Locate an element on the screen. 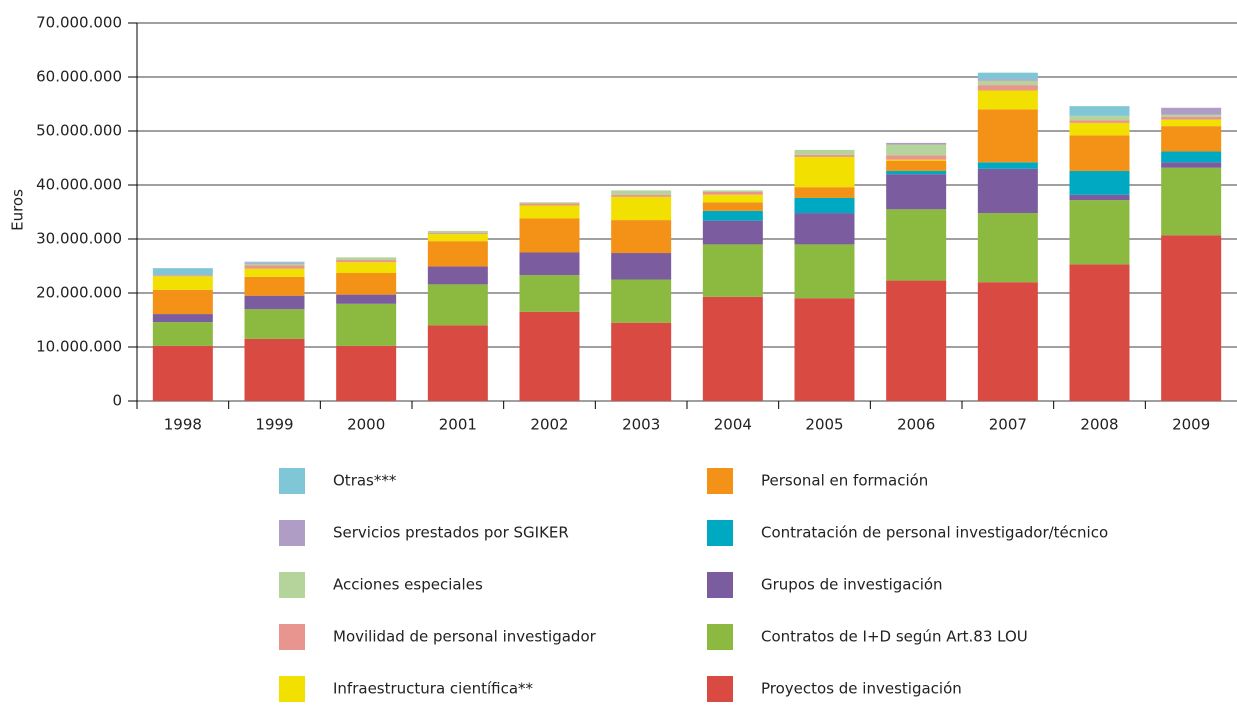 The width and height of the screenshot is (1237, 705). x-tick-label: 2006 is located at coordinates (916, 425).